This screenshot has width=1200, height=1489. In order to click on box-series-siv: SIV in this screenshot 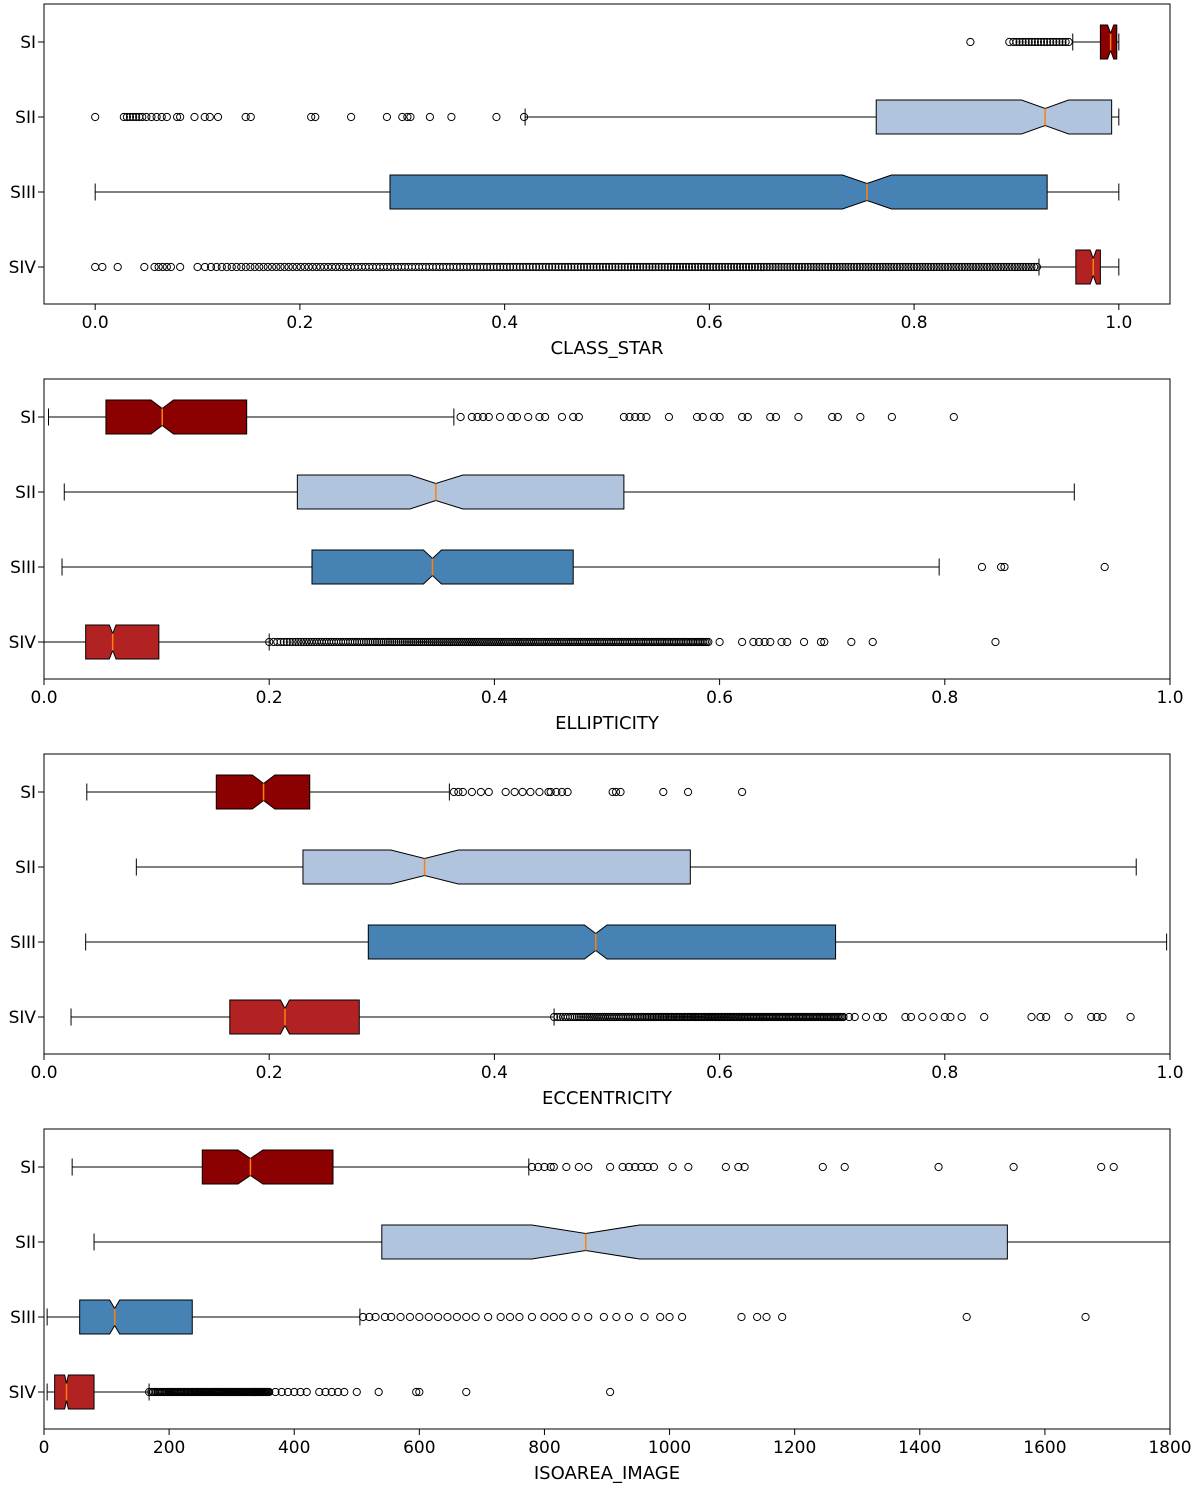, I will do `click(564, 267)`.